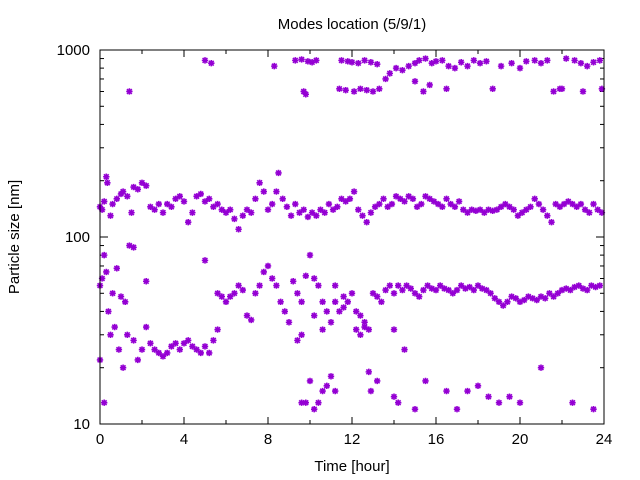 This screenshot has width=640, height=480. Describe the element at coordinates (436, 439) in the screenshot. I see `x-tick-label: 16` at that location.